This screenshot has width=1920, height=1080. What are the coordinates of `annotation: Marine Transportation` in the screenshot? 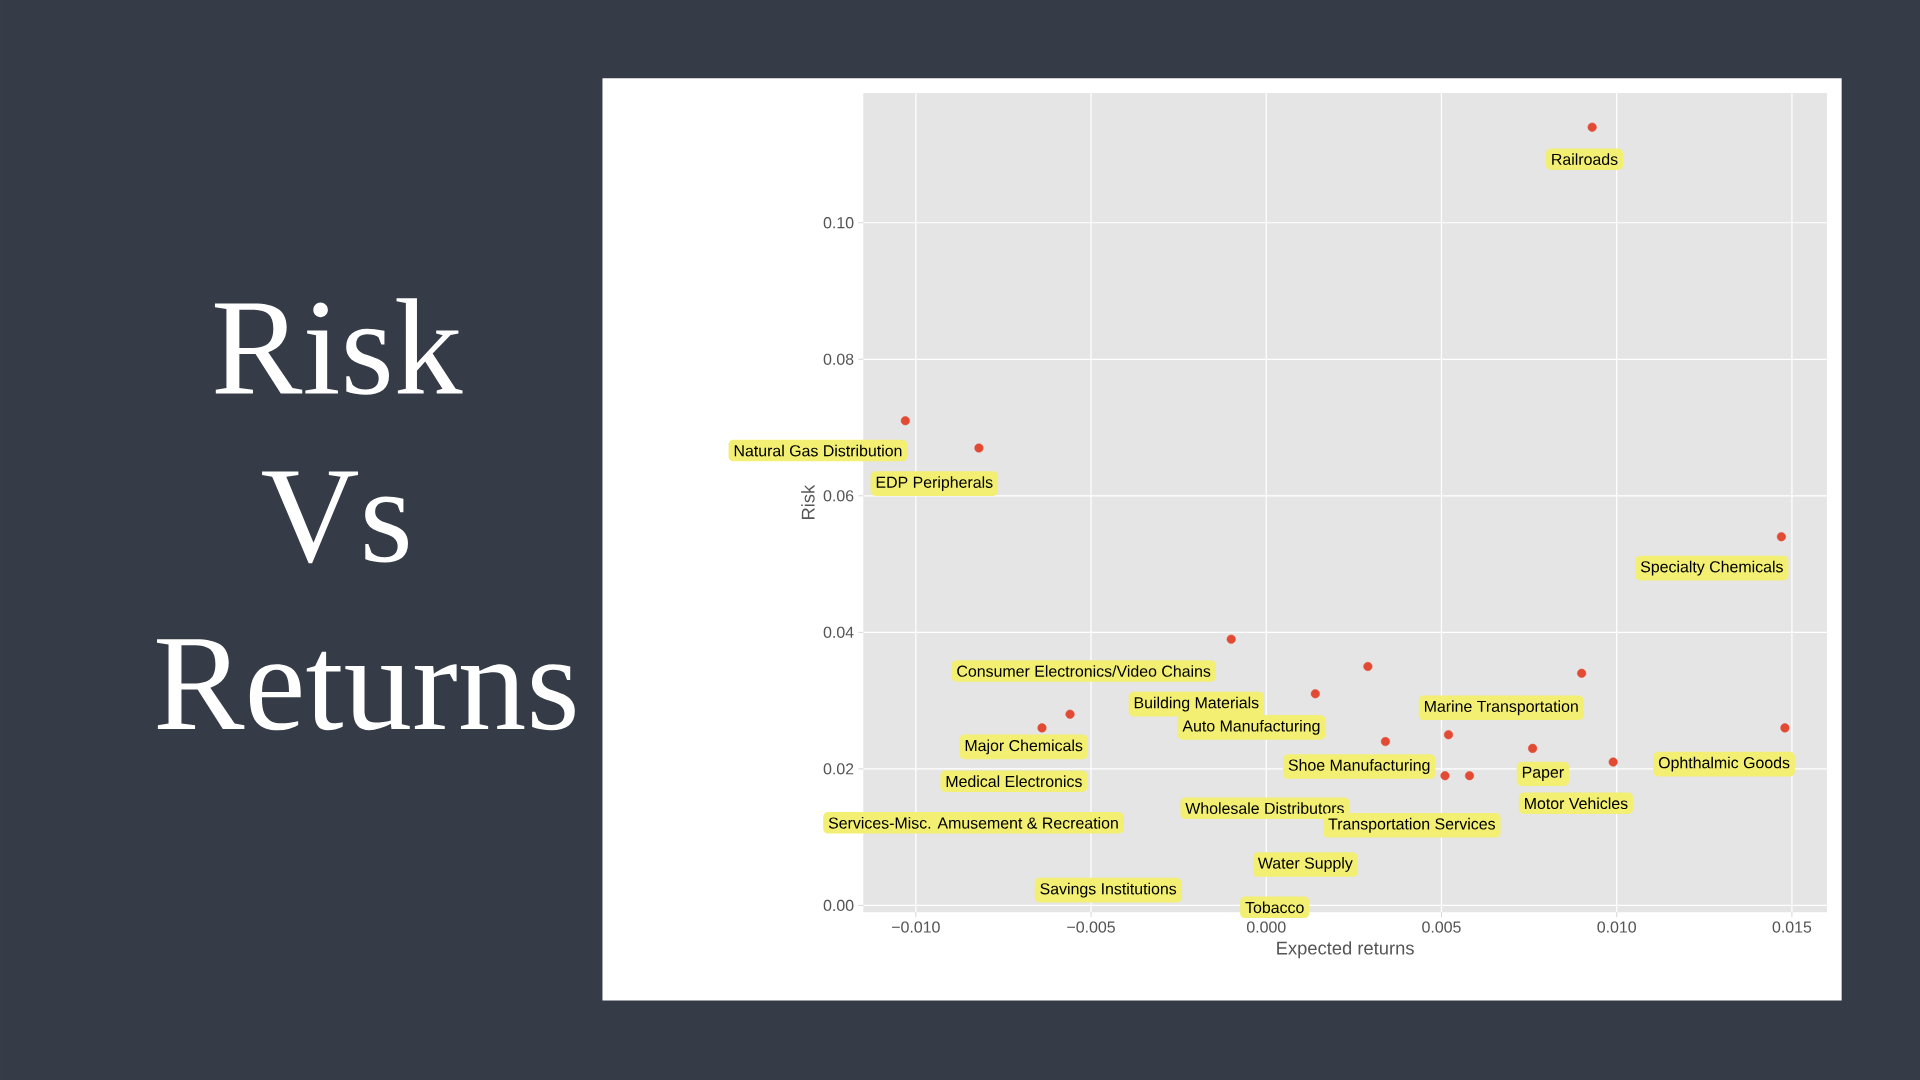 It's located at (1501, 708).